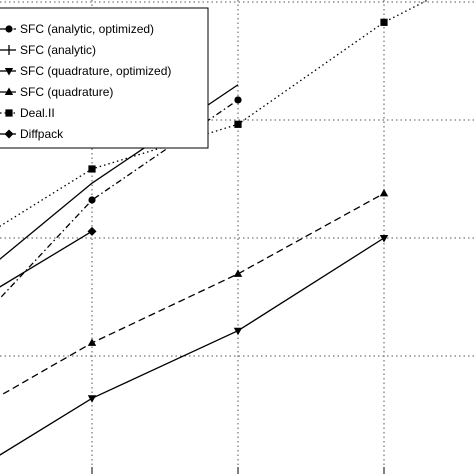 The height and width of the screenshot is (474, 474). What do you see at coordinates (95, 71) in the screenshot?
I see `legend-label: SFC (quadrature, optimized)` at bounding box center [95, 71].